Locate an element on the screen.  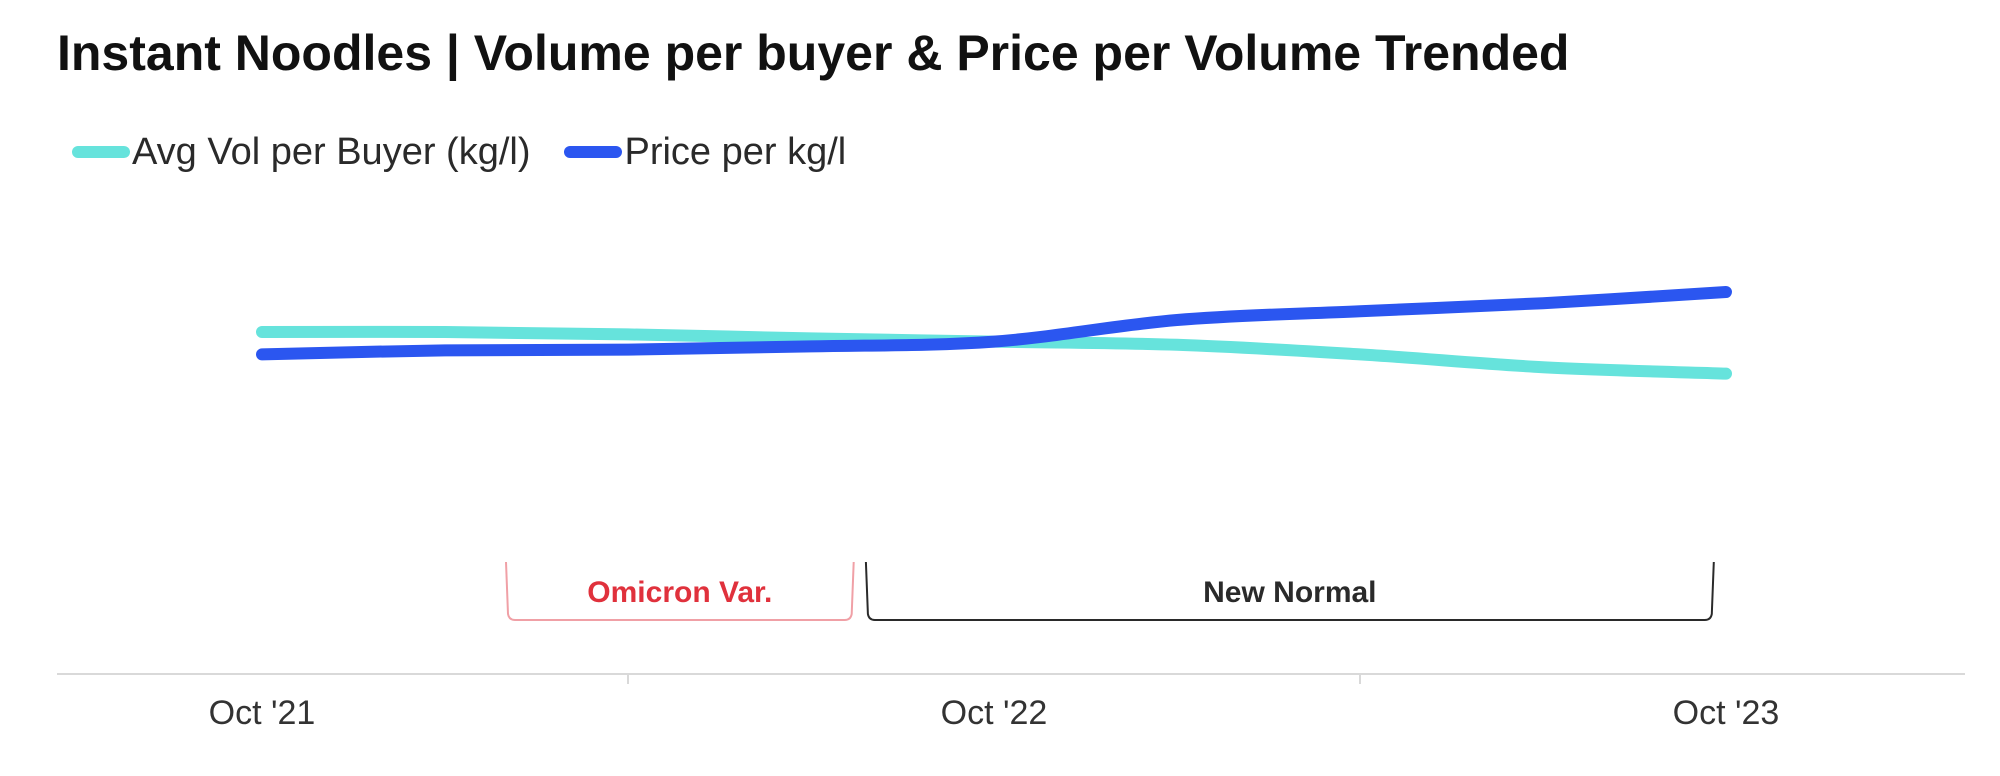
chart-legend: Avg Vol per Buyer (kg/l) Price per kg/l is located at coordinates (476, 152).